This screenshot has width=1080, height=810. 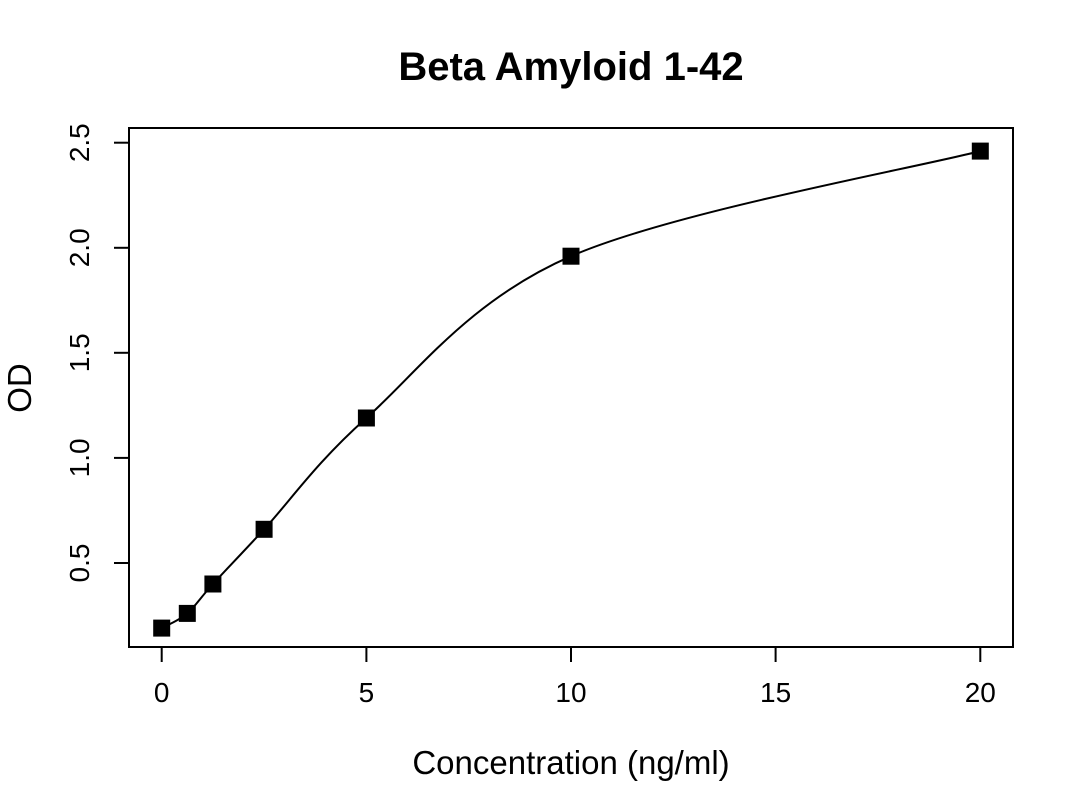 I want to click on chart-title: Beta Amyloid 1-42, so click(x=571, y=67).